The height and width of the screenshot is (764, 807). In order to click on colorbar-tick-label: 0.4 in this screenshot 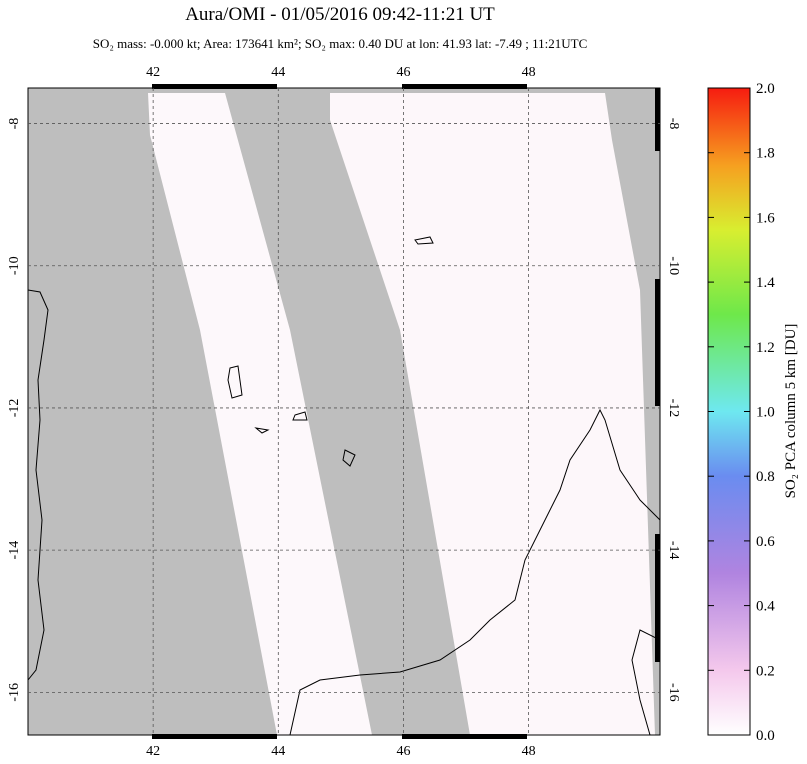, I will do `click(765, 607)`.